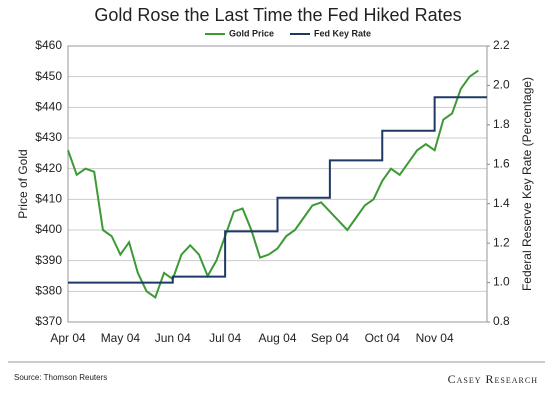 This screenshot has width=550, height=407. I want to click on y-tick-label: $460, so click(48, 45).